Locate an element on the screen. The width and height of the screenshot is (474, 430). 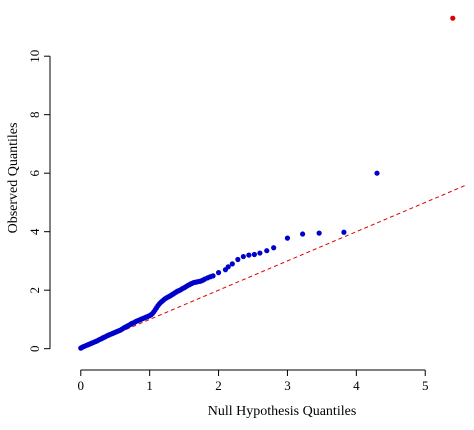
x-tick-label: 3 is located at coordinates (287, 385).